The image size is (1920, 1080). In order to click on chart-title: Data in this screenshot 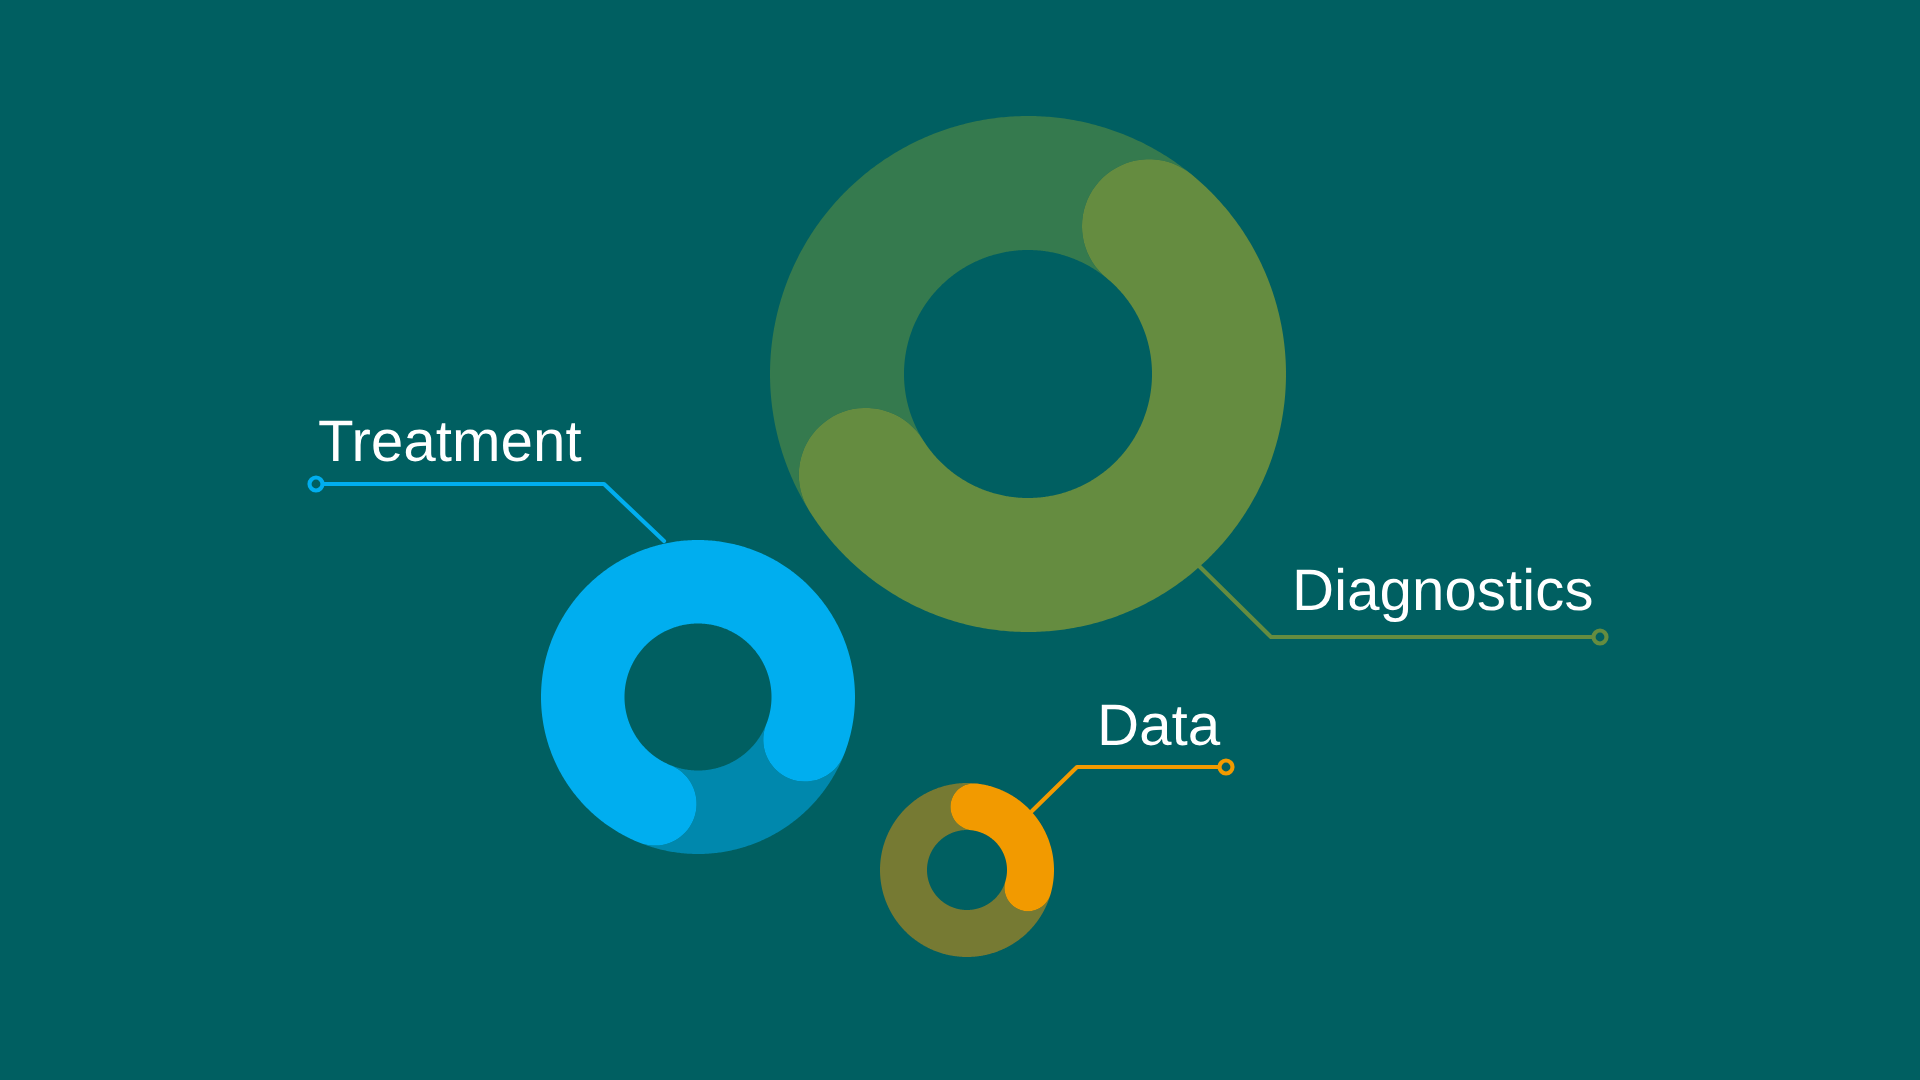, I will do `click(1161, 725)`.